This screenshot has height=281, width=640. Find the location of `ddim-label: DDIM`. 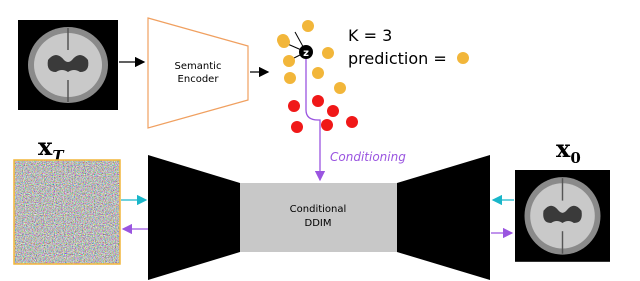

ddim-label: DDIM is located at coordinates (318, 223).